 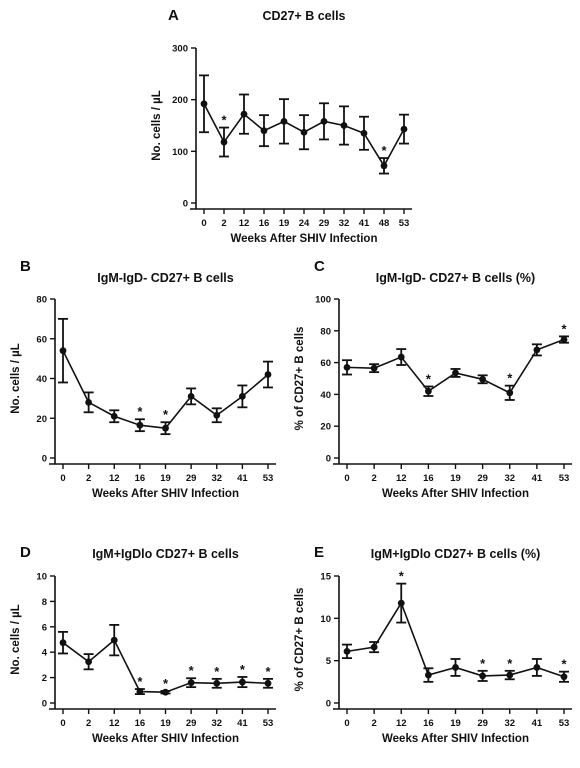 What do you see at coordinates (44, 678) in the screenshot?
I see `y-tick-label: 2` at bounding box center [44, 678].